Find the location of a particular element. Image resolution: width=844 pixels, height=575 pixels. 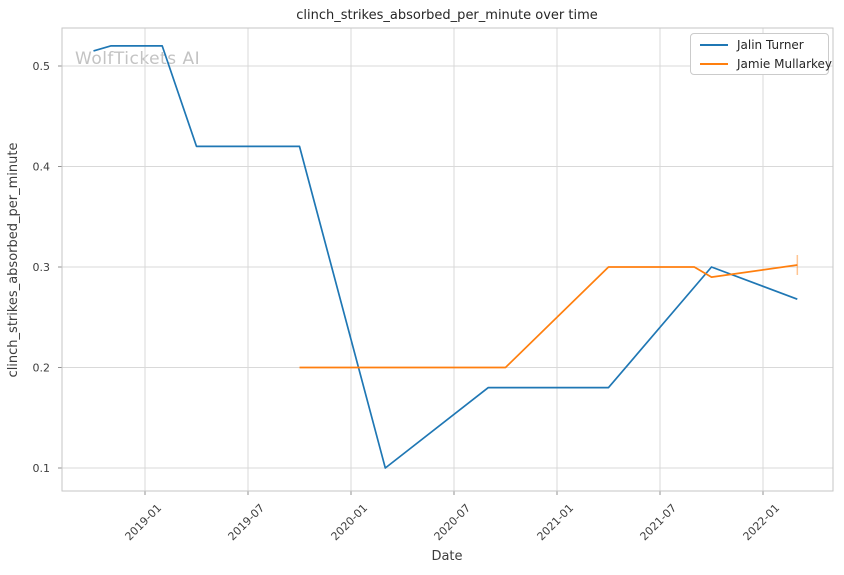

y-tick-label: 0.1 is located at coordinates (42, 468).